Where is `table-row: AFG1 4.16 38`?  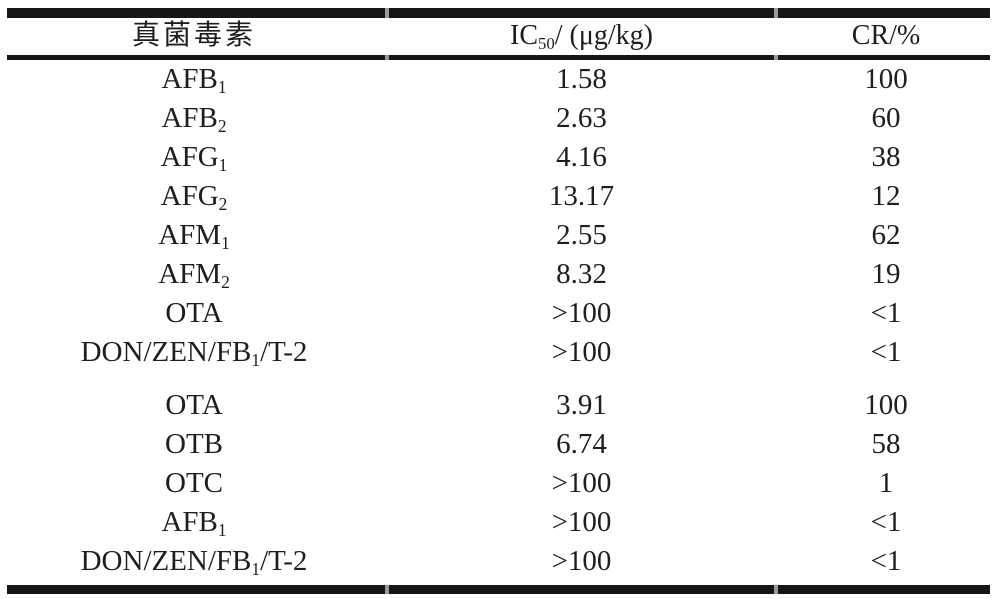 table-row: AFG1 4.16 38 is located at coordinates (498, 157).